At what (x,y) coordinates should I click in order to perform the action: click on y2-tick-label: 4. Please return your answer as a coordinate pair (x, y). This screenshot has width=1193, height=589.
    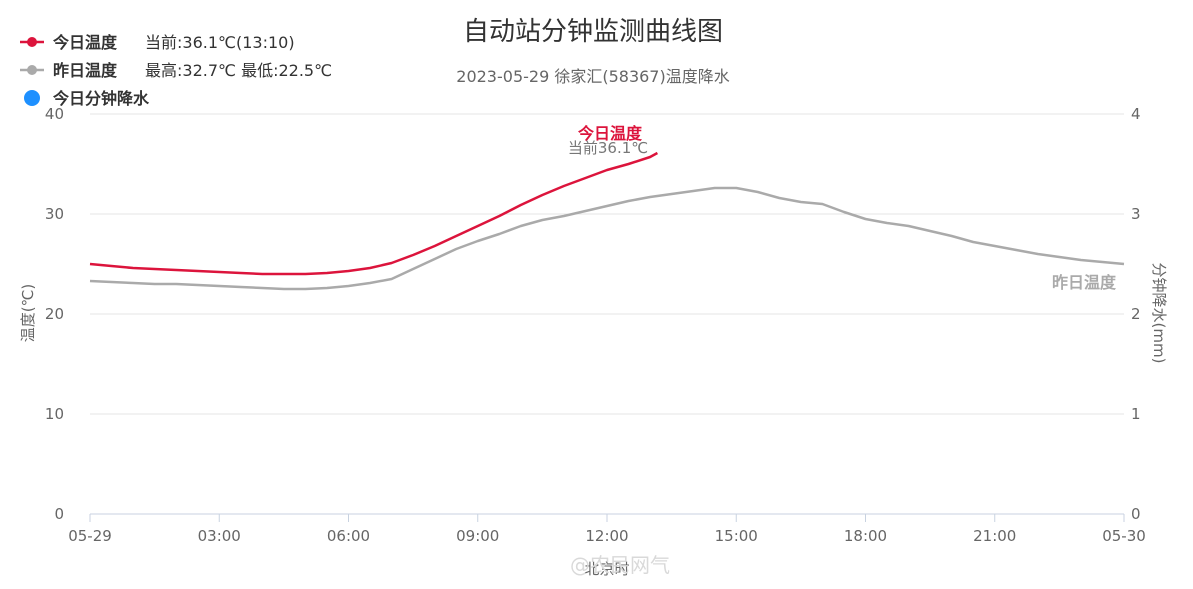
    Looking at the image, I should click on (1136, 114).